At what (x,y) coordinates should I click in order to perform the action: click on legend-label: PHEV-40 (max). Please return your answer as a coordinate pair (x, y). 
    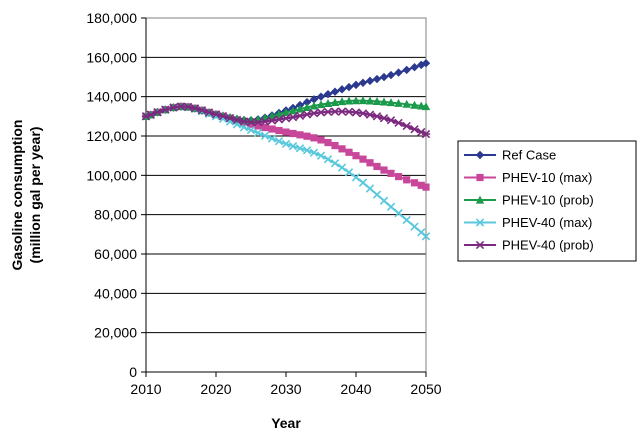
    Looking at the image, I should click on (547, 222).